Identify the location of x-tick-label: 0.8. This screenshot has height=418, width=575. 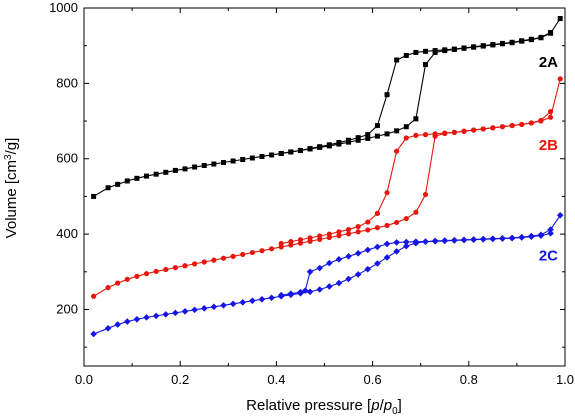
(469, 379).